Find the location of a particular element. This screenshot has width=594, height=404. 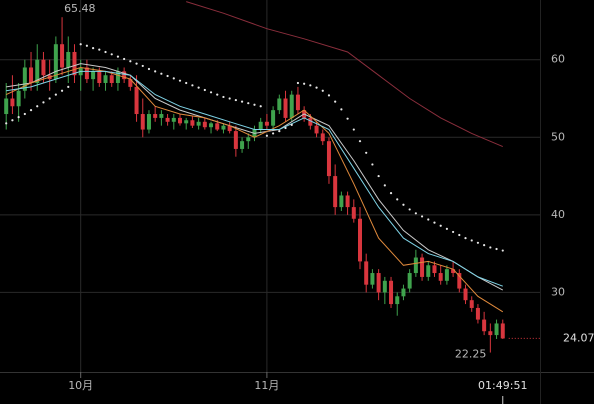

y-tick-label: 50 is located at coordinates (558, 136).